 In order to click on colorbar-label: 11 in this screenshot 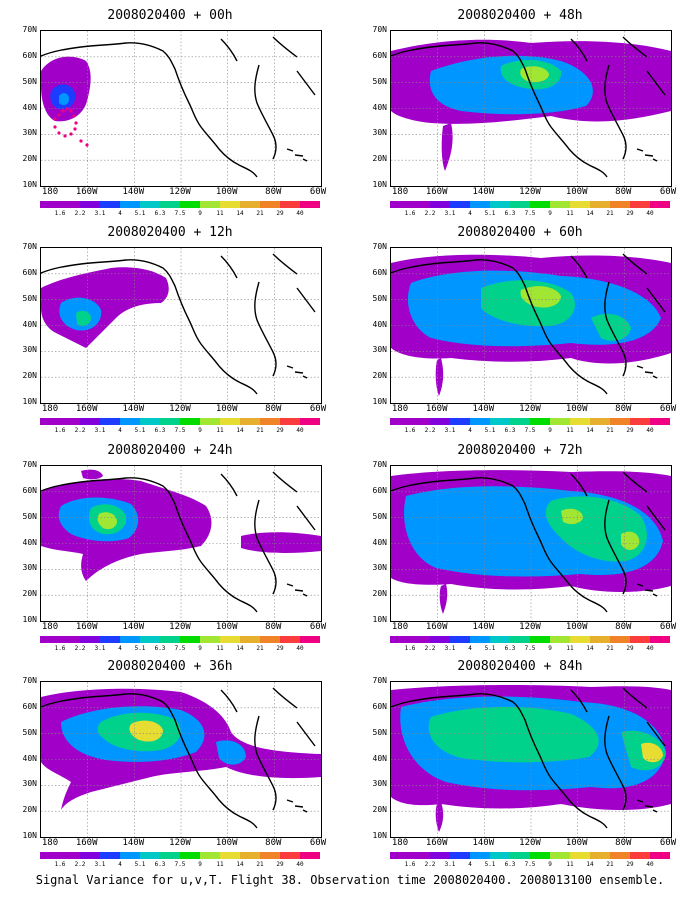, I will do `click(220, 864)`.